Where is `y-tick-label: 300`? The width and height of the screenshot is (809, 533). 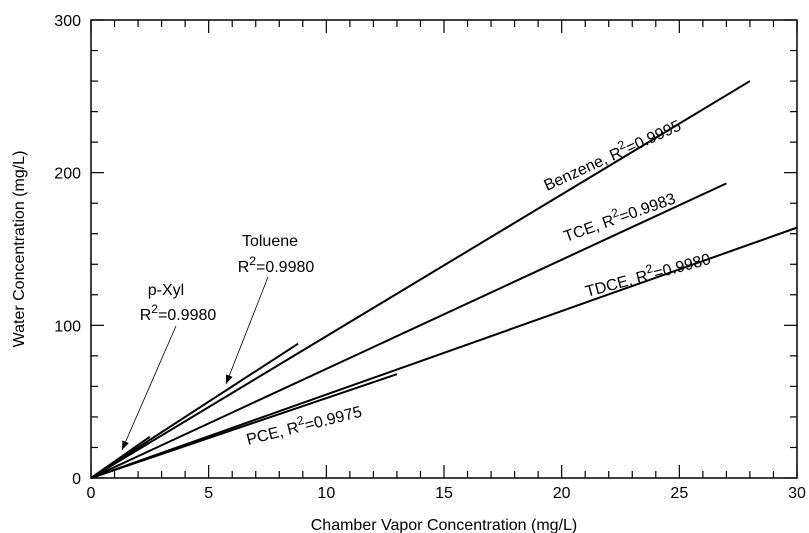 y-tick-label: 300 is located at coordinates (67, 21).